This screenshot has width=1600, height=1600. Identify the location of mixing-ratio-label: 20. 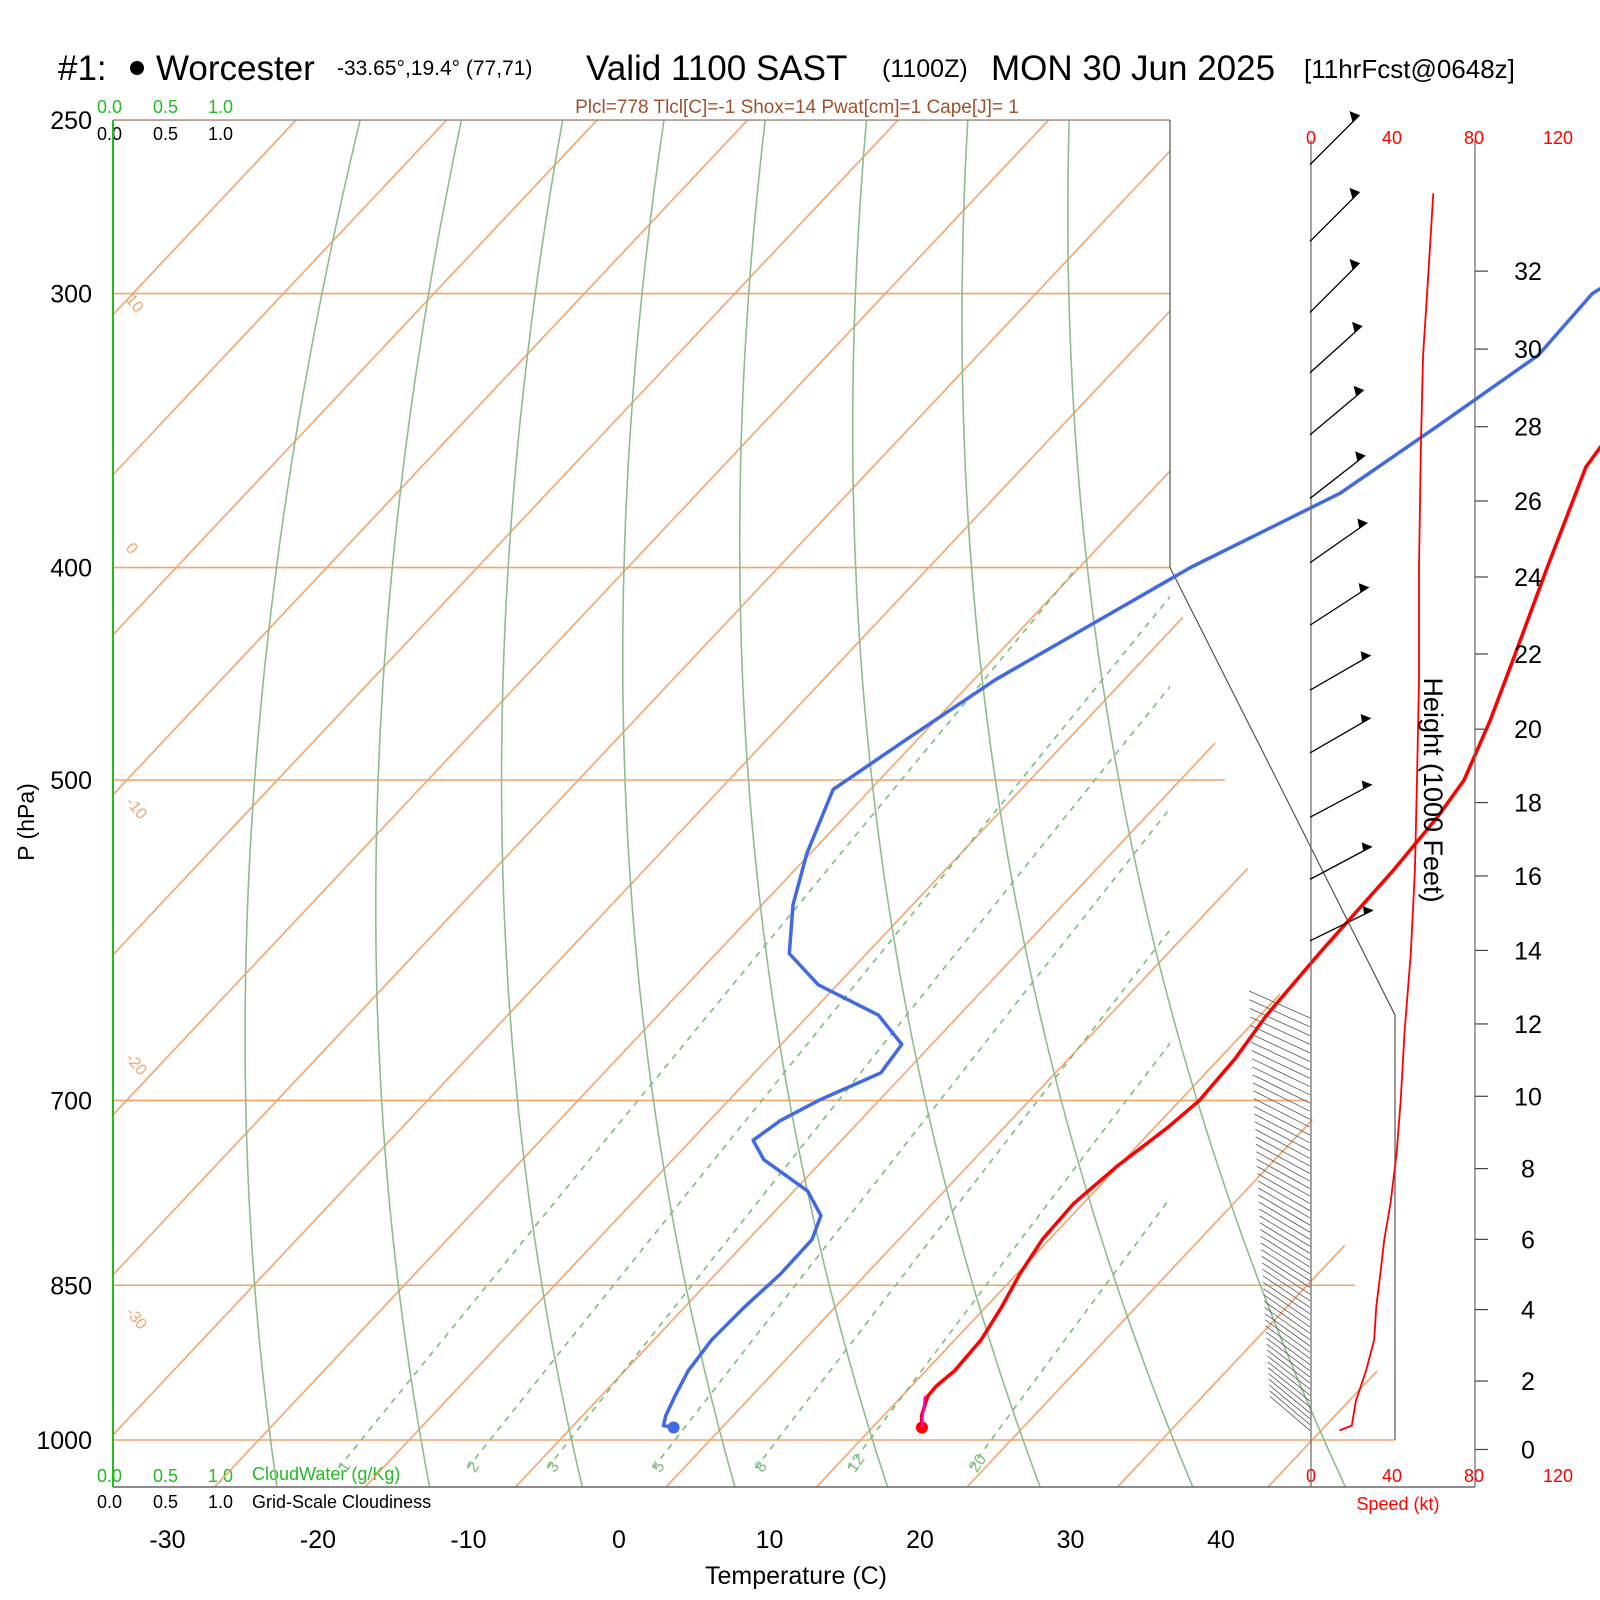
(978, 1463).